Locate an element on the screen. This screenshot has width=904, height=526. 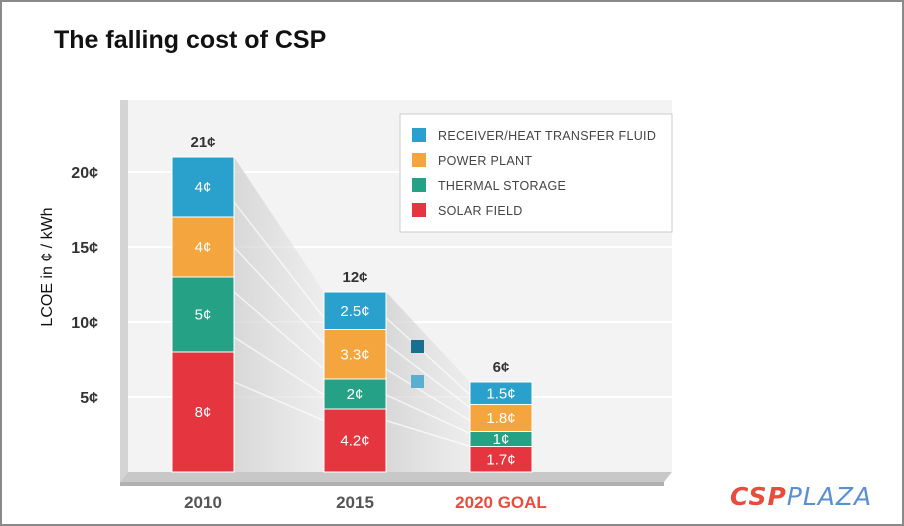
y-tick-label: 15¢ is located at coordinates (84, 248).